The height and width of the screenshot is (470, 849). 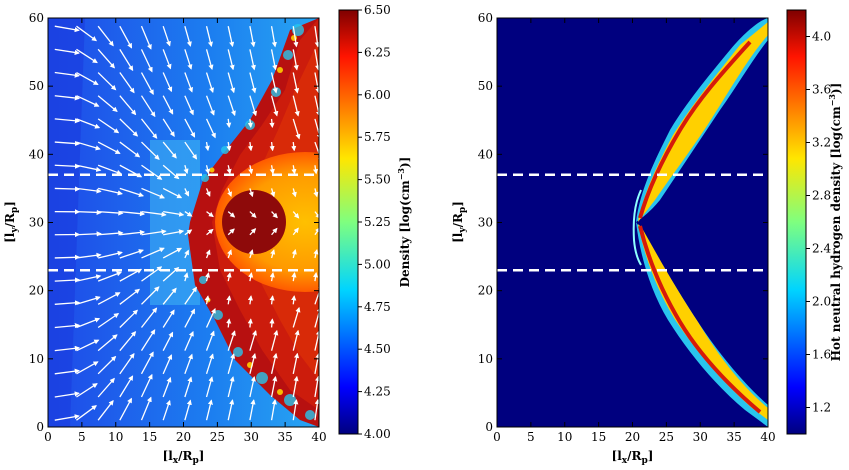 What do you see at coordinates (48, 437) in the screenshot?
I see `x-tick-label: 0` at bounding box center [48, 437].